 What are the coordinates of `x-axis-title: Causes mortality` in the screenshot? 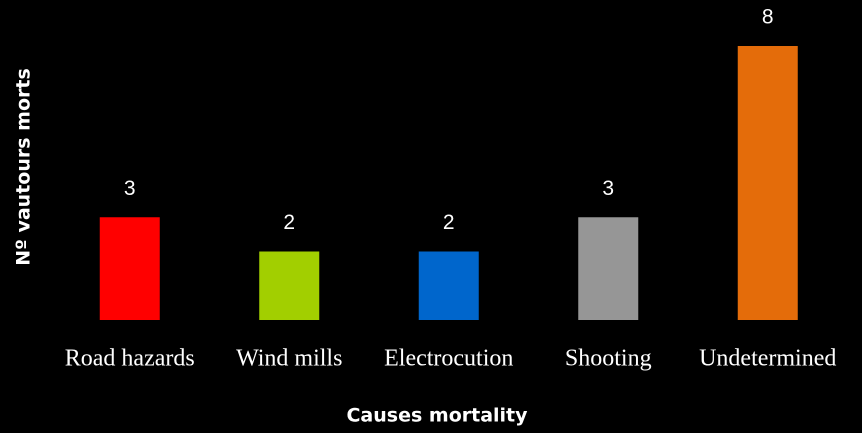 It's located at (437, 416).